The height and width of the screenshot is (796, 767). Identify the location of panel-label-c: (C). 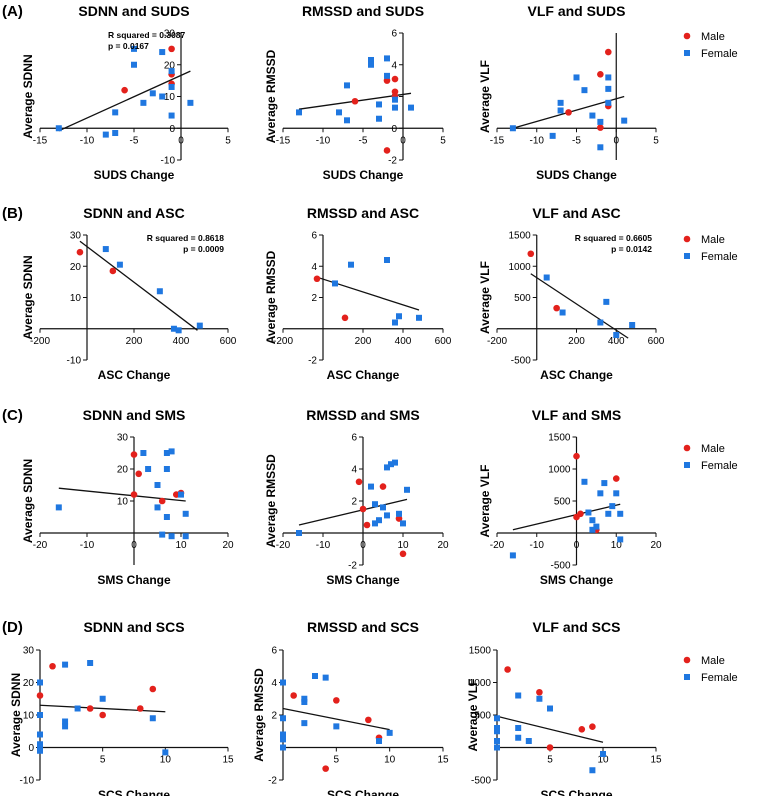
(12, 415).